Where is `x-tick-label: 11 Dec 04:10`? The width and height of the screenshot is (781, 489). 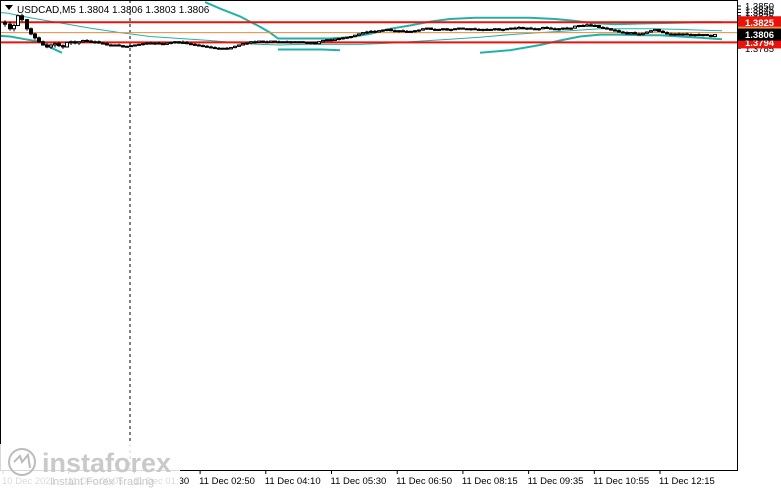
x-tick-label: 11 Dec 04:10 is located at coordinates (293, 481).